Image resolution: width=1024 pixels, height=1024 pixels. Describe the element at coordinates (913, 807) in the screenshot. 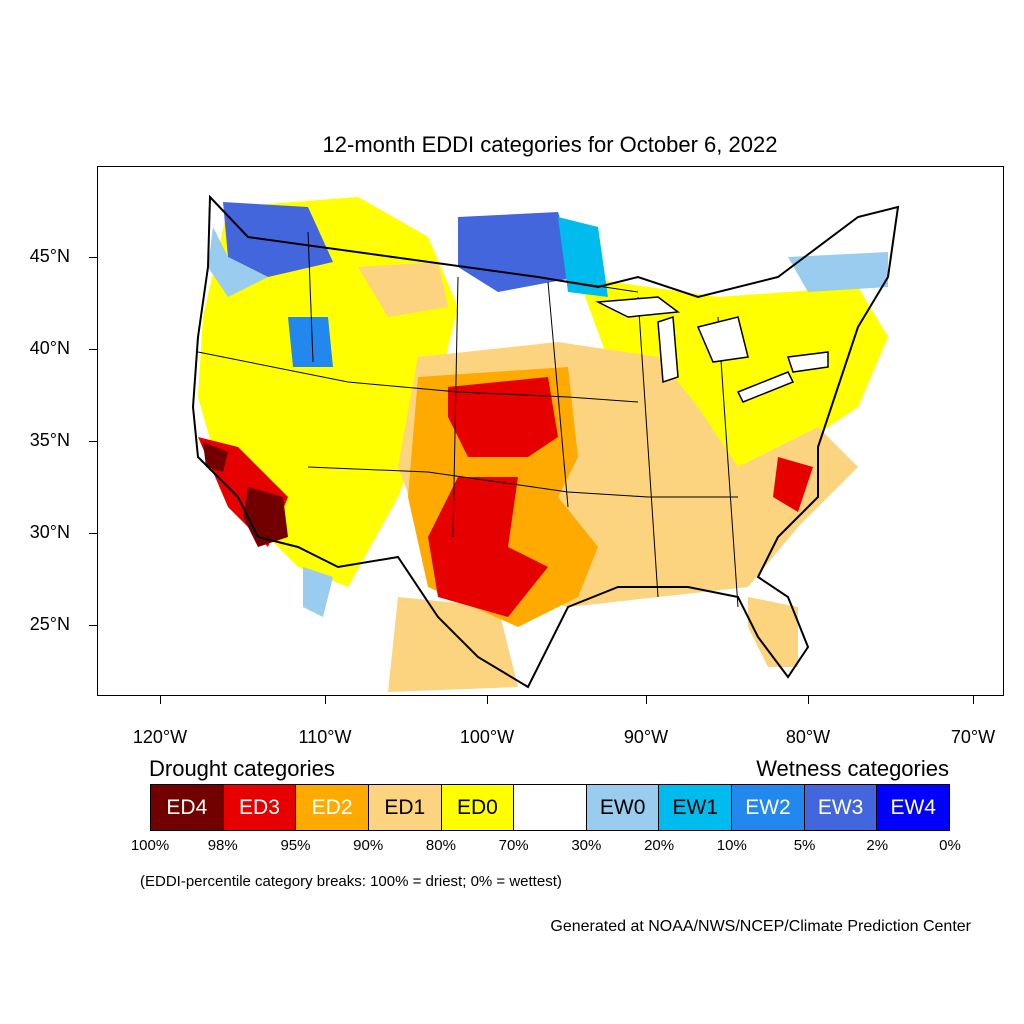

I see `legend-box-ew4: EW4` at that location.